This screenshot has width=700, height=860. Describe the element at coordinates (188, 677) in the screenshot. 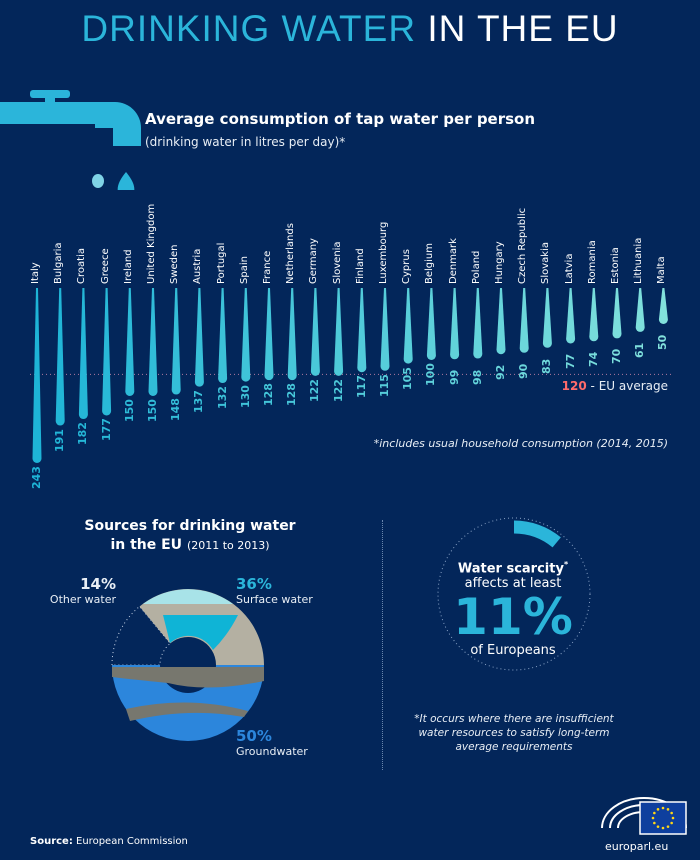

I see `rock-layer` at that location.